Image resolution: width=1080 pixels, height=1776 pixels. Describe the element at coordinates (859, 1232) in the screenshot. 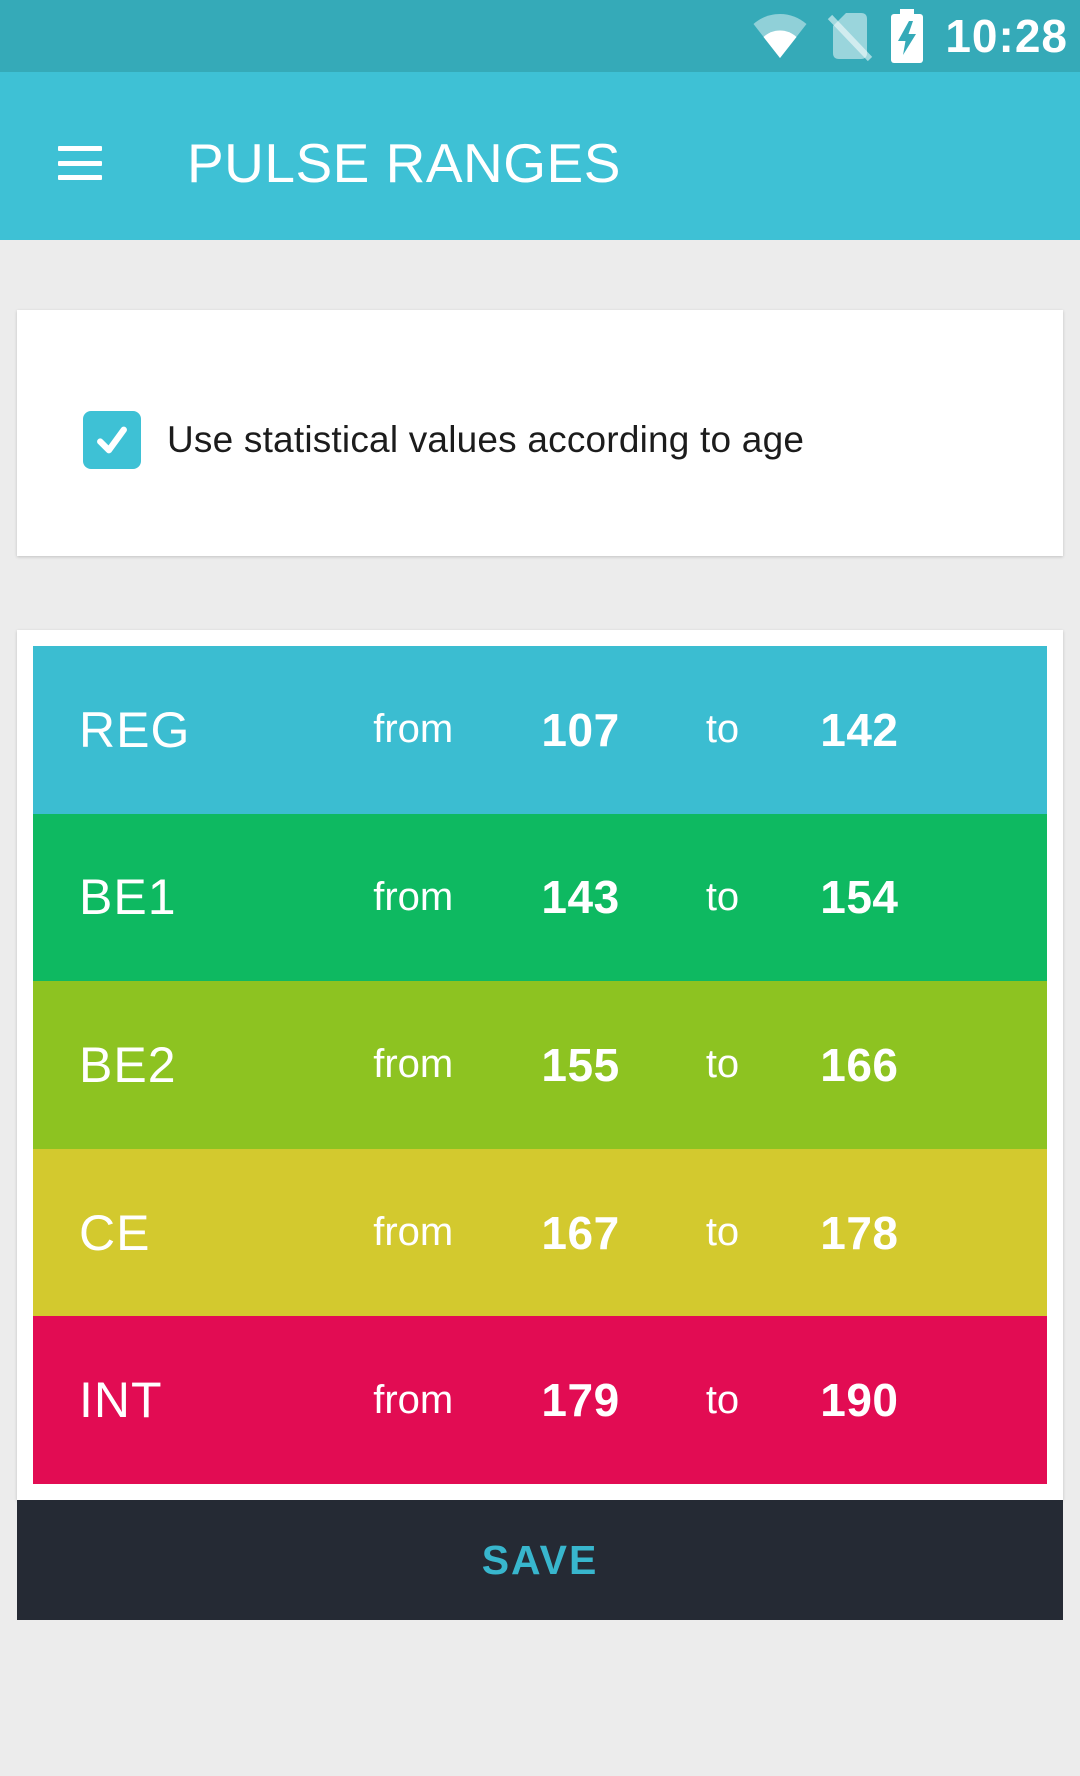

I see `to-value: 178` at that location.